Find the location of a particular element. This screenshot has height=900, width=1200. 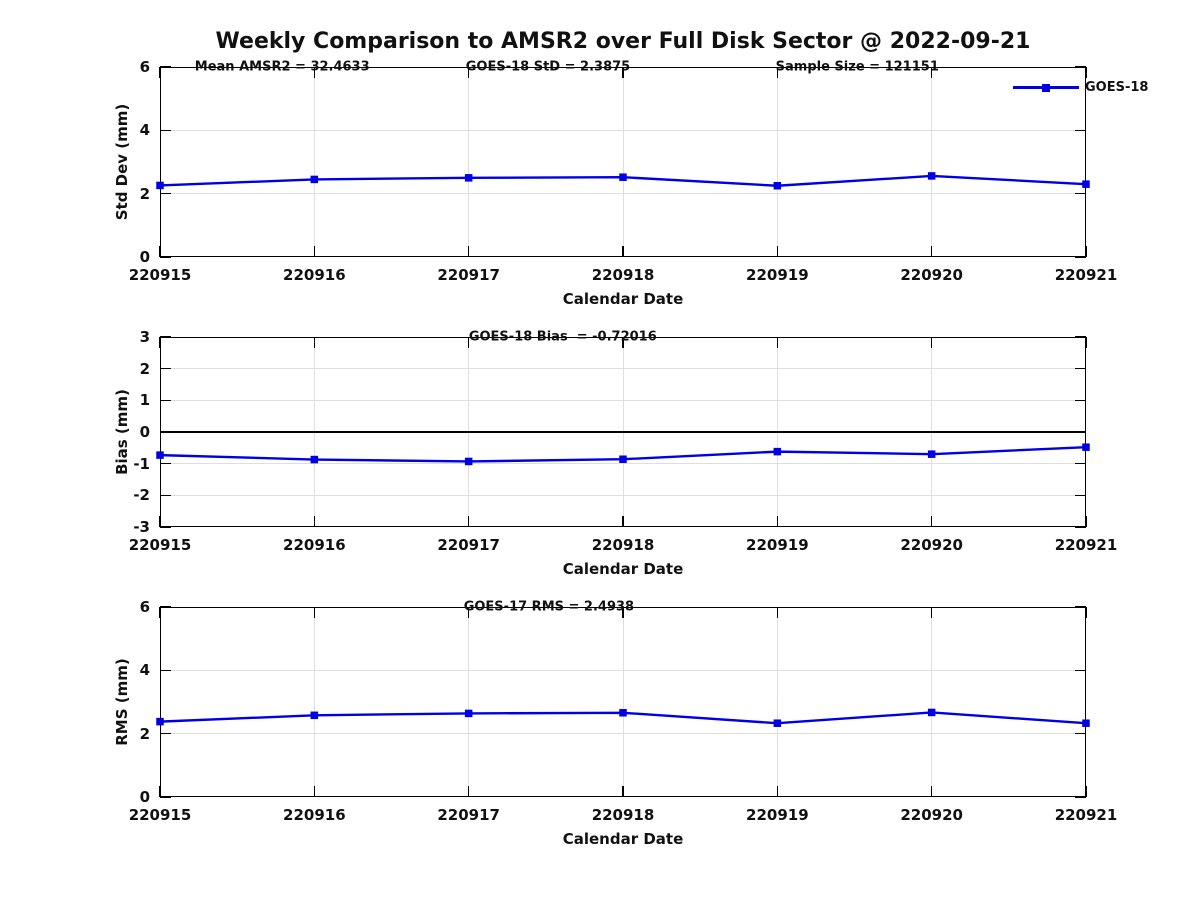

y-tick-label: 1 is located at coordinates (144, 400).